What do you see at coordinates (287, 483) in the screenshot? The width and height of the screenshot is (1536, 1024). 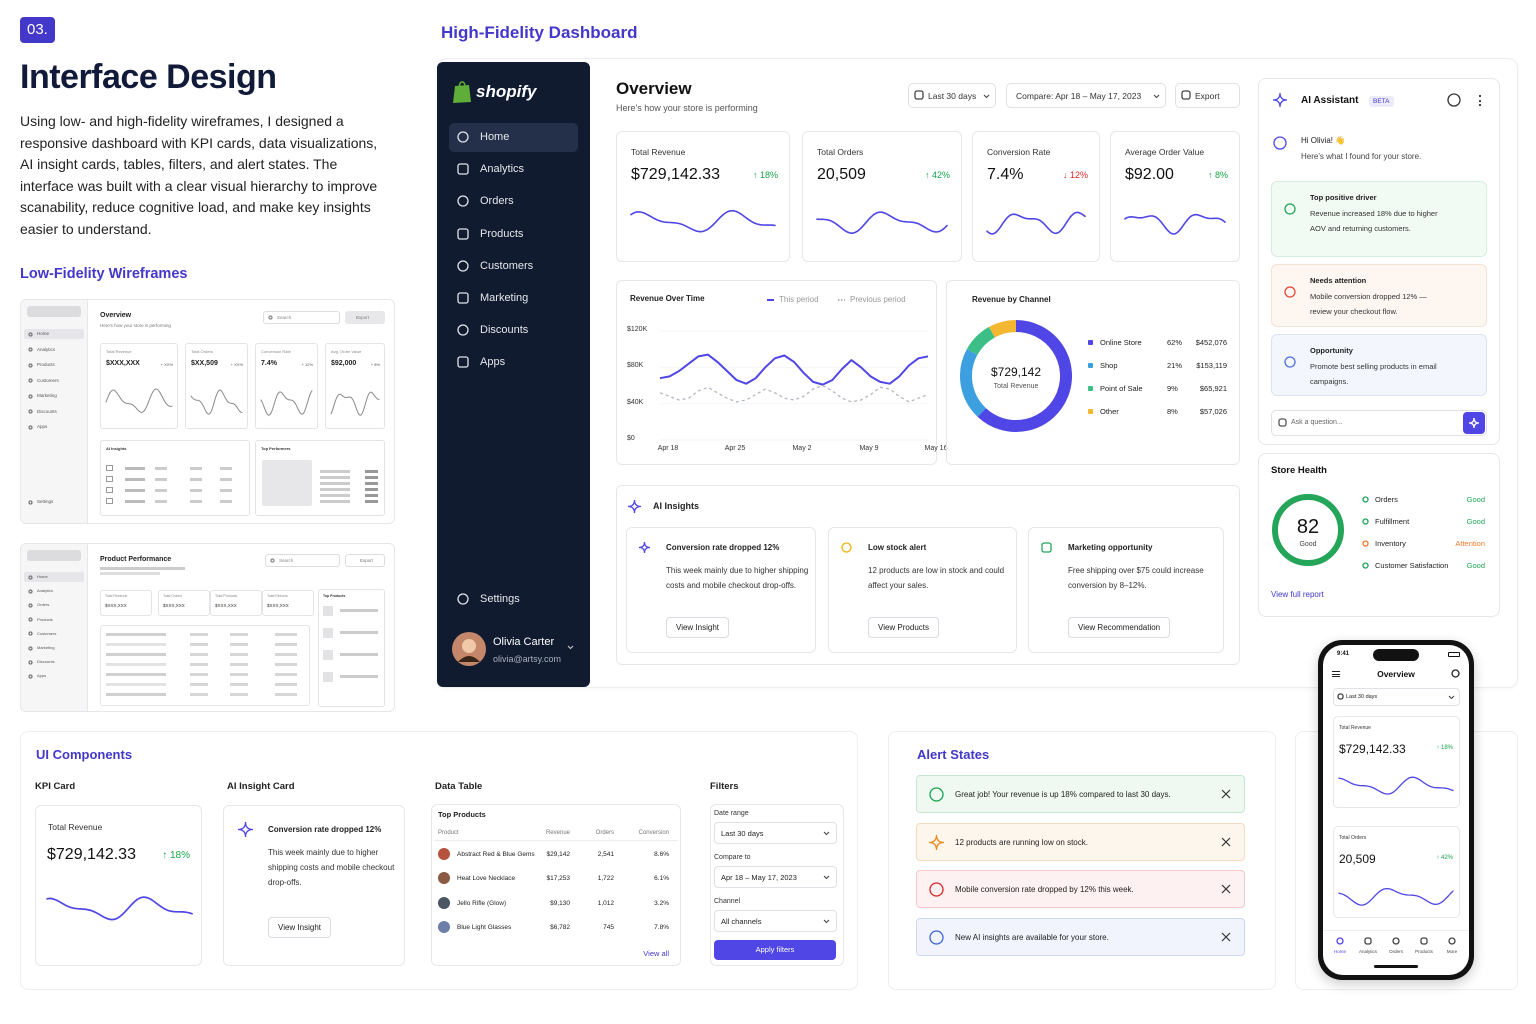 I see `wf-image` at bounding box center [287, 483].